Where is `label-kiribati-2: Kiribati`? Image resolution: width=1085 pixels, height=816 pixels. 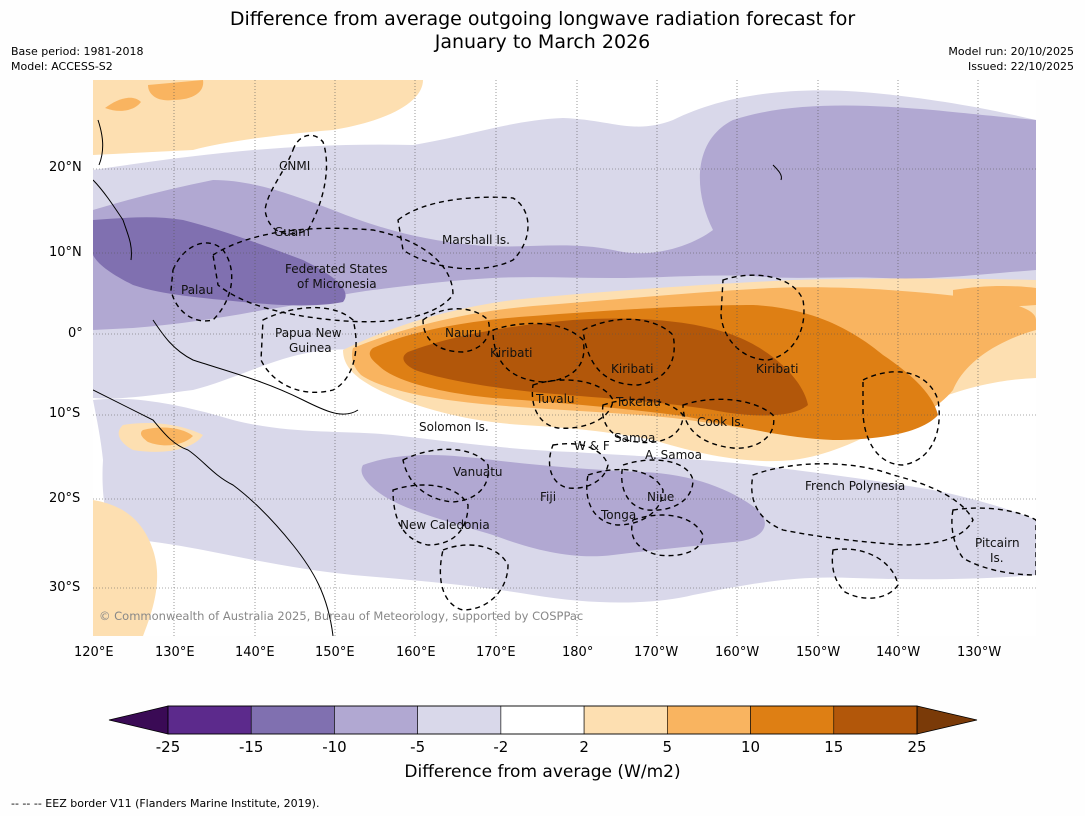
label-kiribati-2: Kiribati is located at coordinates (632, 369).